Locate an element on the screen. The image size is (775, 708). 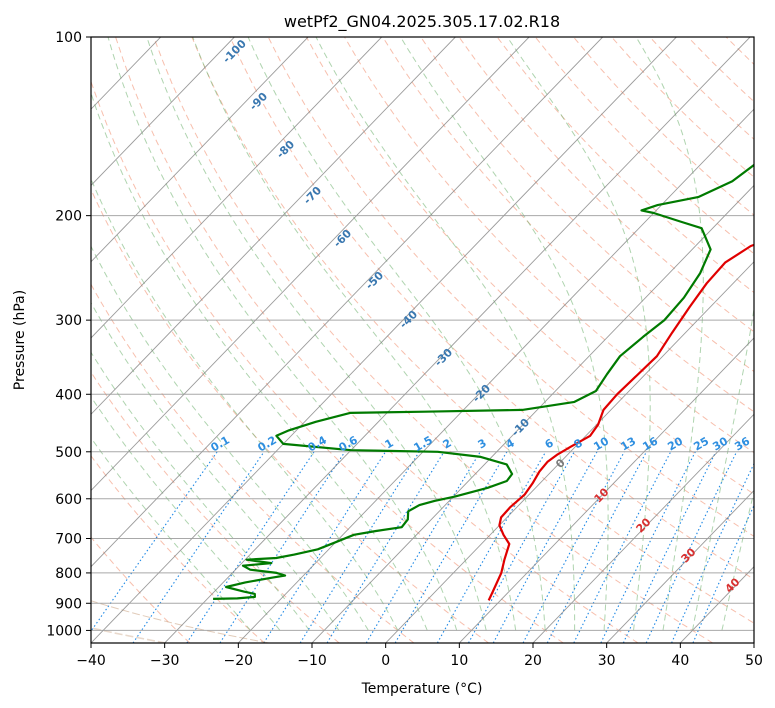
x-tick-label: 40 is located at coordinates (680, 661).